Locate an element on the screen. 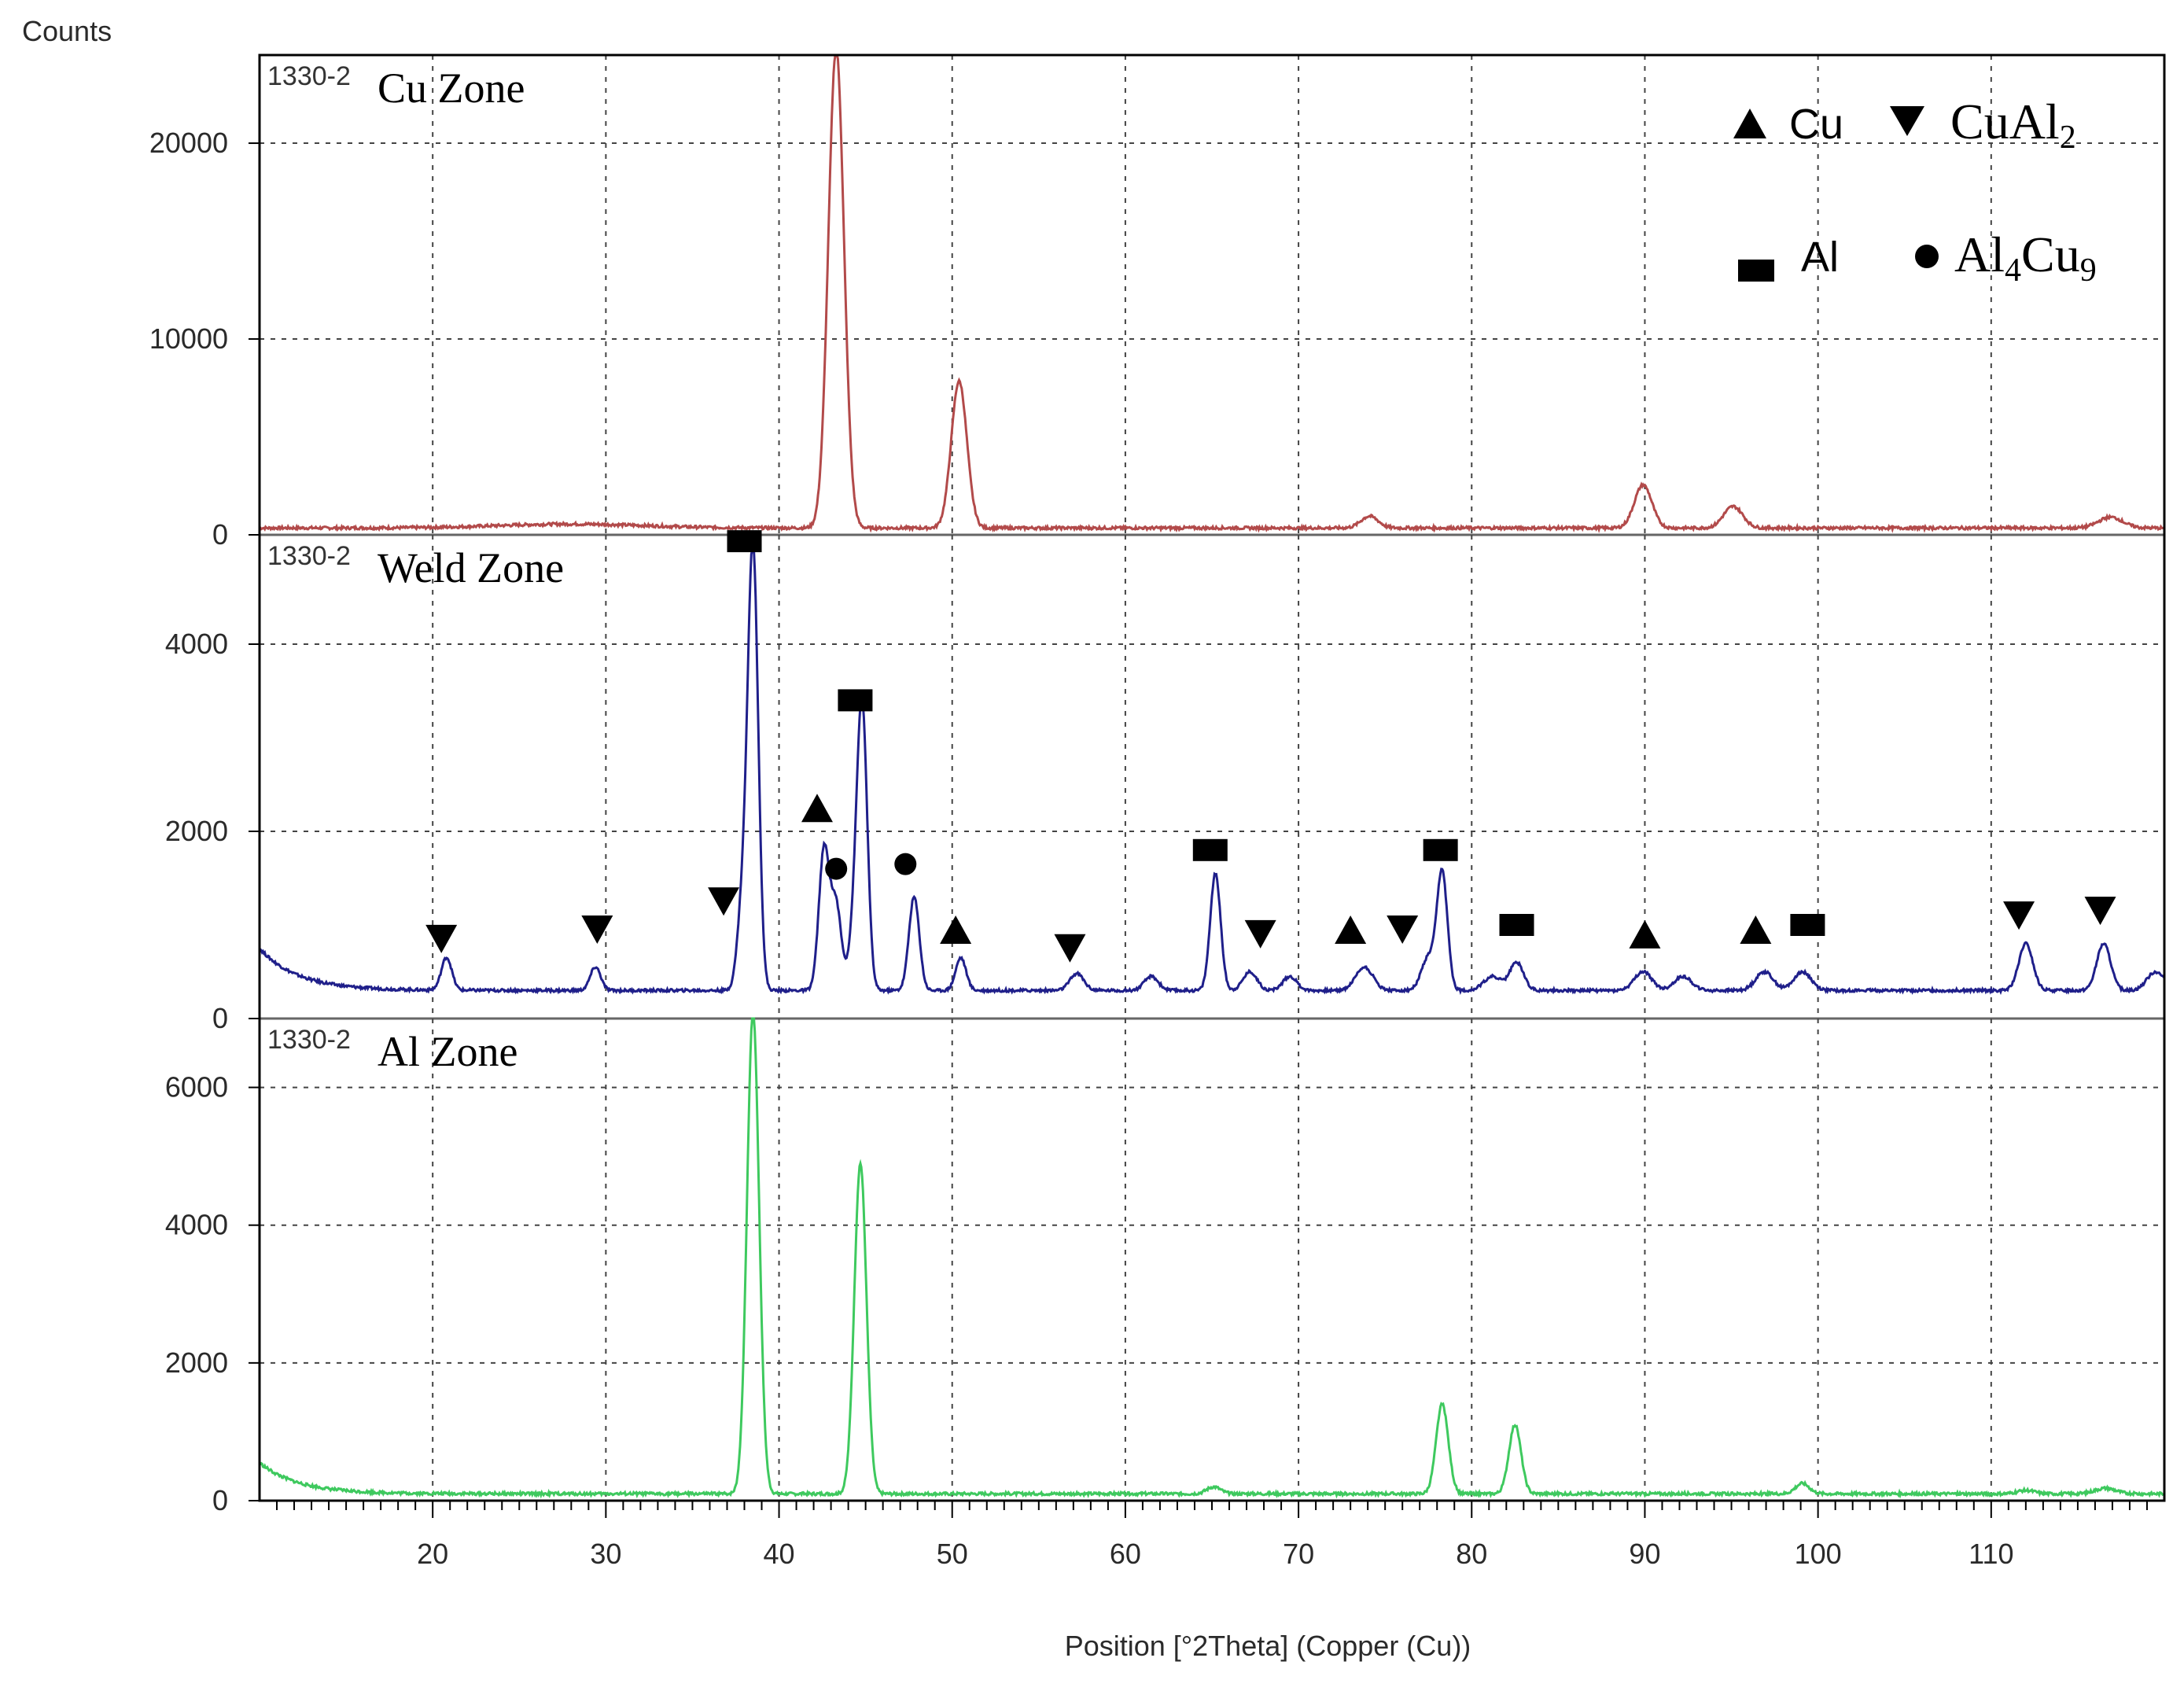  y-tick-label-weld-zone-2000: 2000 is located at coordinates (196, 831).